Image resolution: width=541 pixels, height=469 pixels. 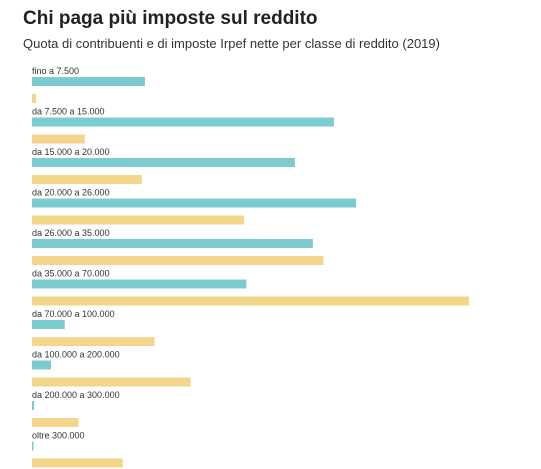 I want to click on category-label: fino a 7.500, so click(x=55, y=71).